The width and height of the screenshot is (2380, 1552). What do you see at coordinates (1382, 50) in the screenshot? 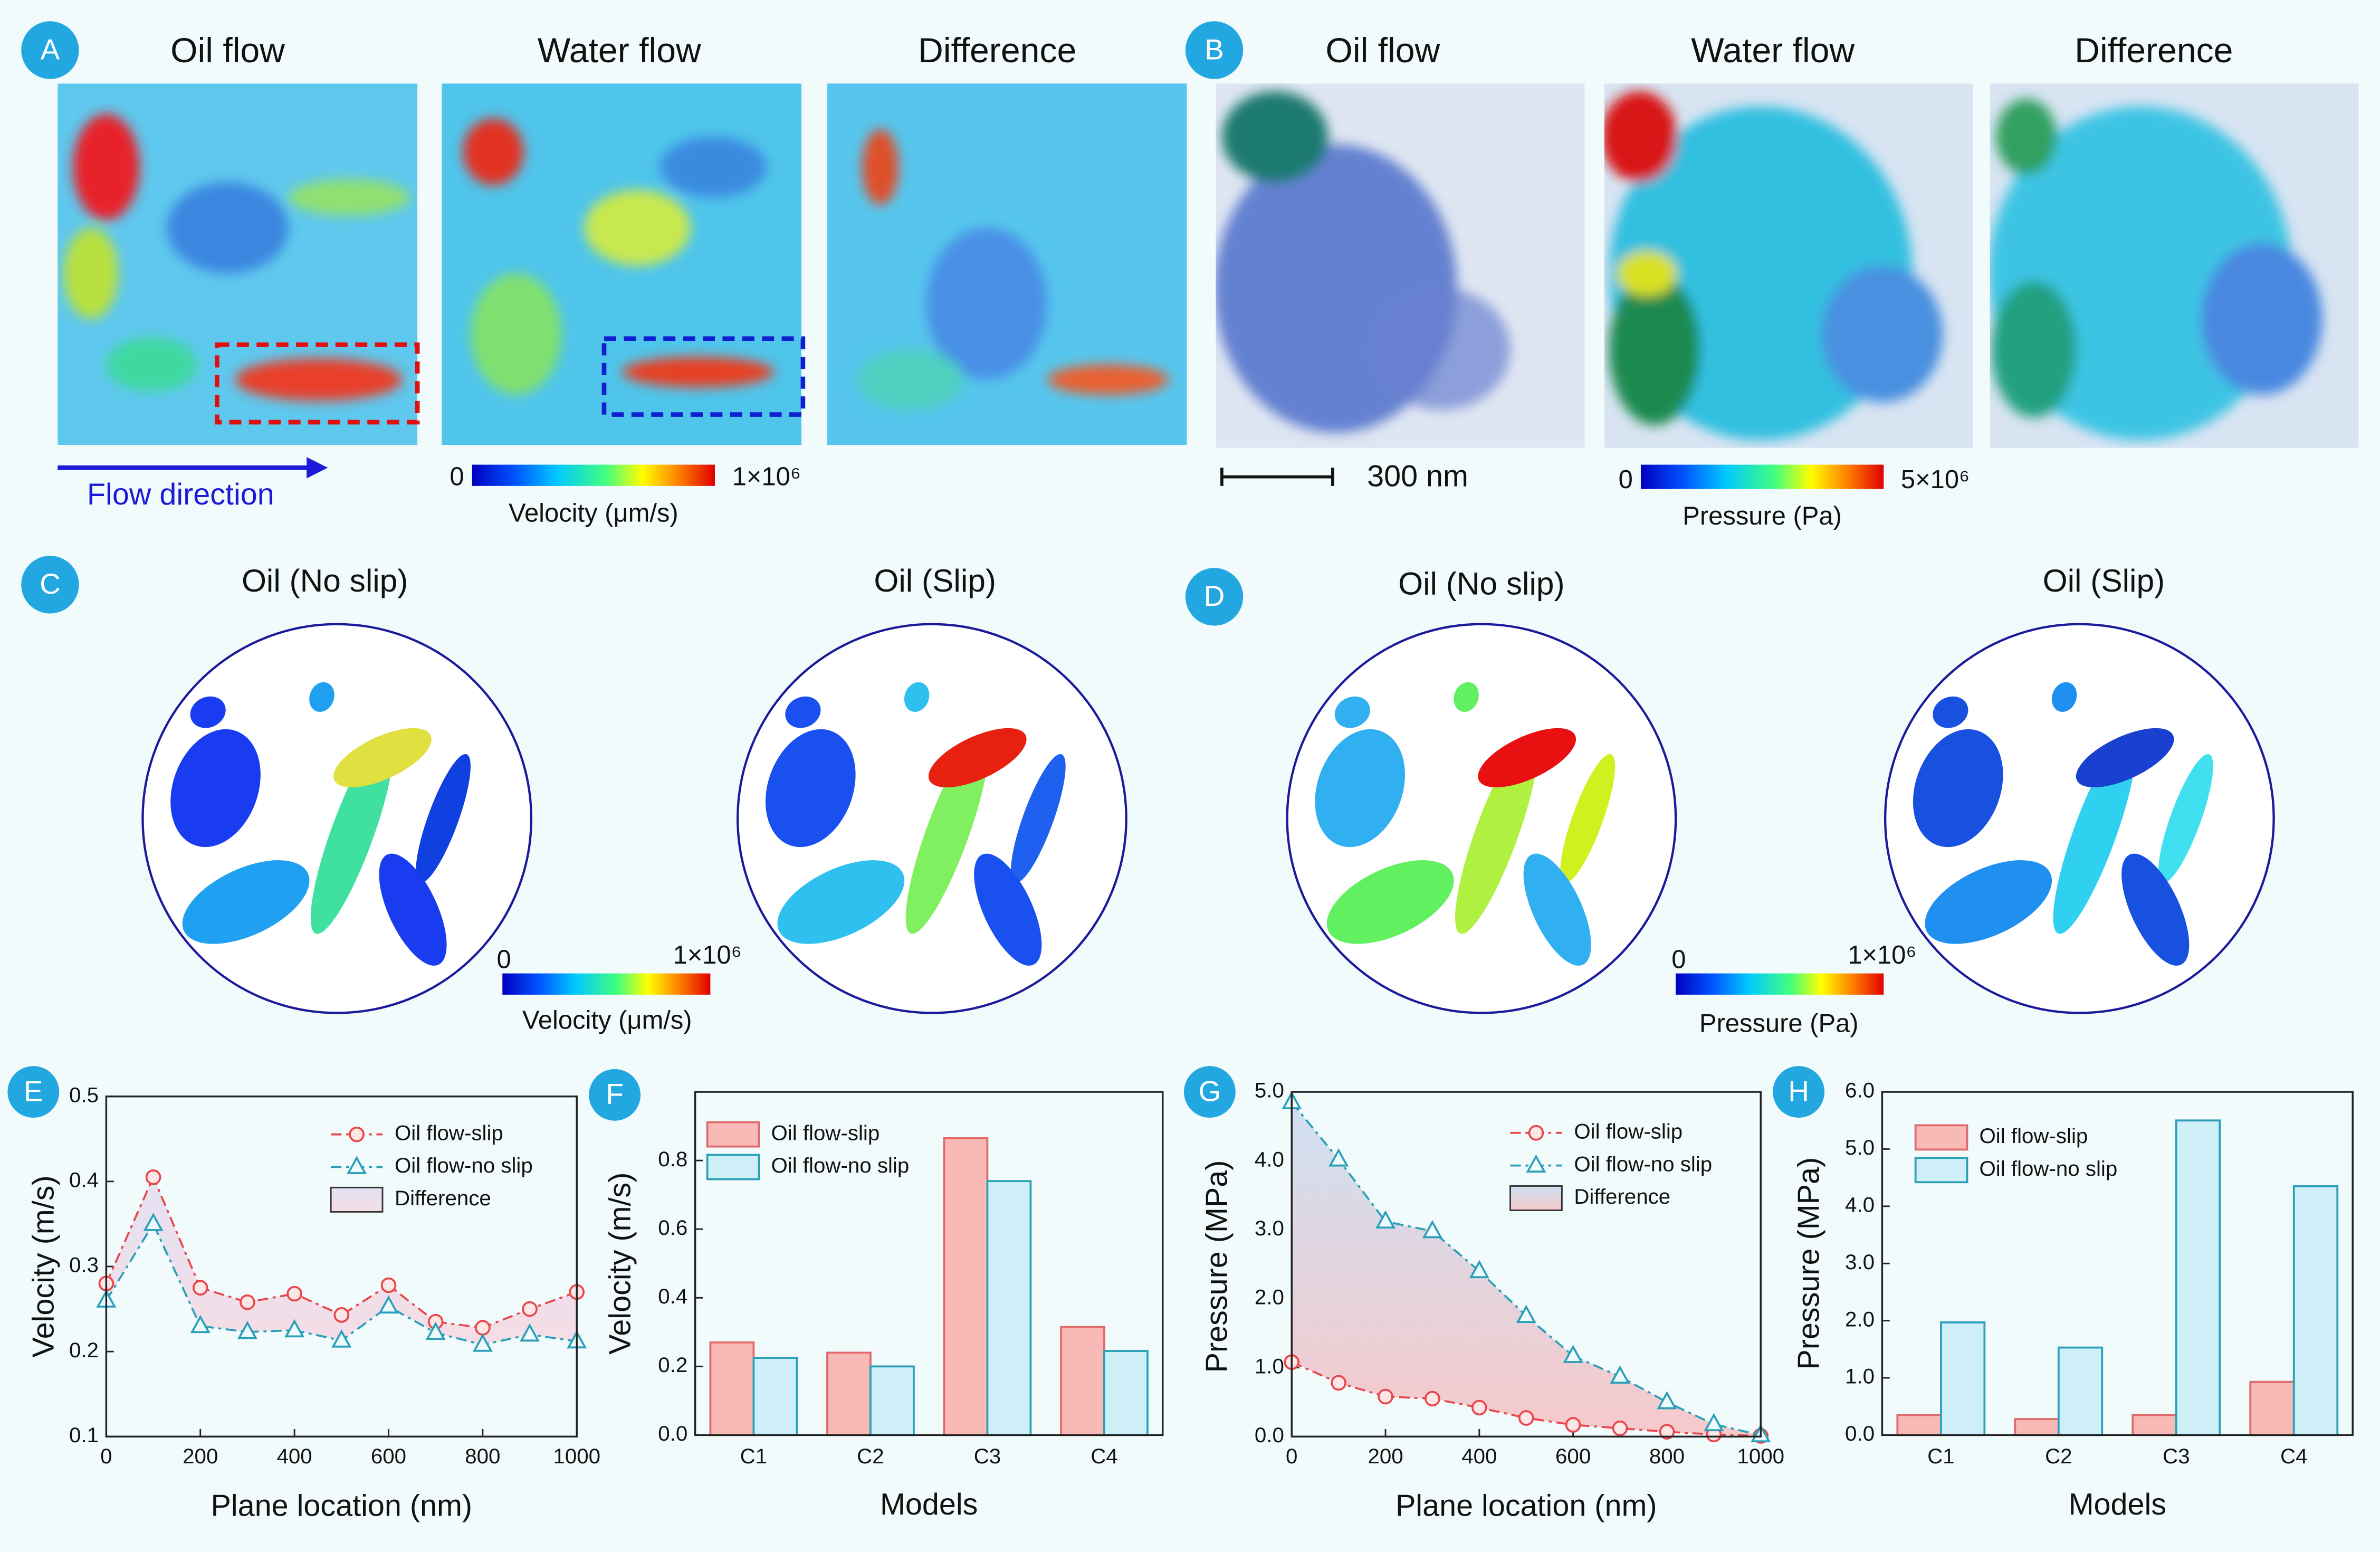
I see `panel-title: Oil flow` at bounding box center [1382, 50].